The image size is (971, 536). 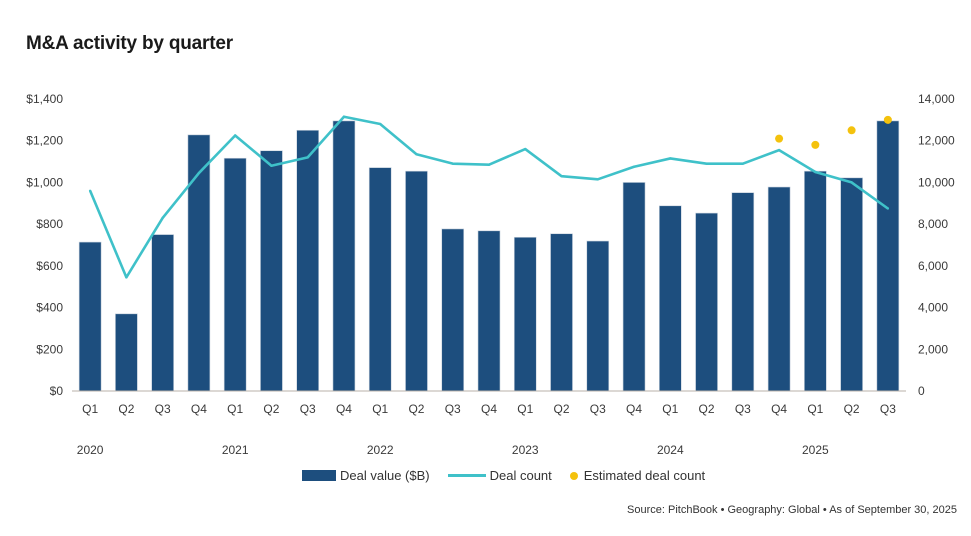 What do you see at coordinates (129, 43) in the screenshot?
I see `chart-title: M&A activity by quarter` at bounding box center [129, 43].